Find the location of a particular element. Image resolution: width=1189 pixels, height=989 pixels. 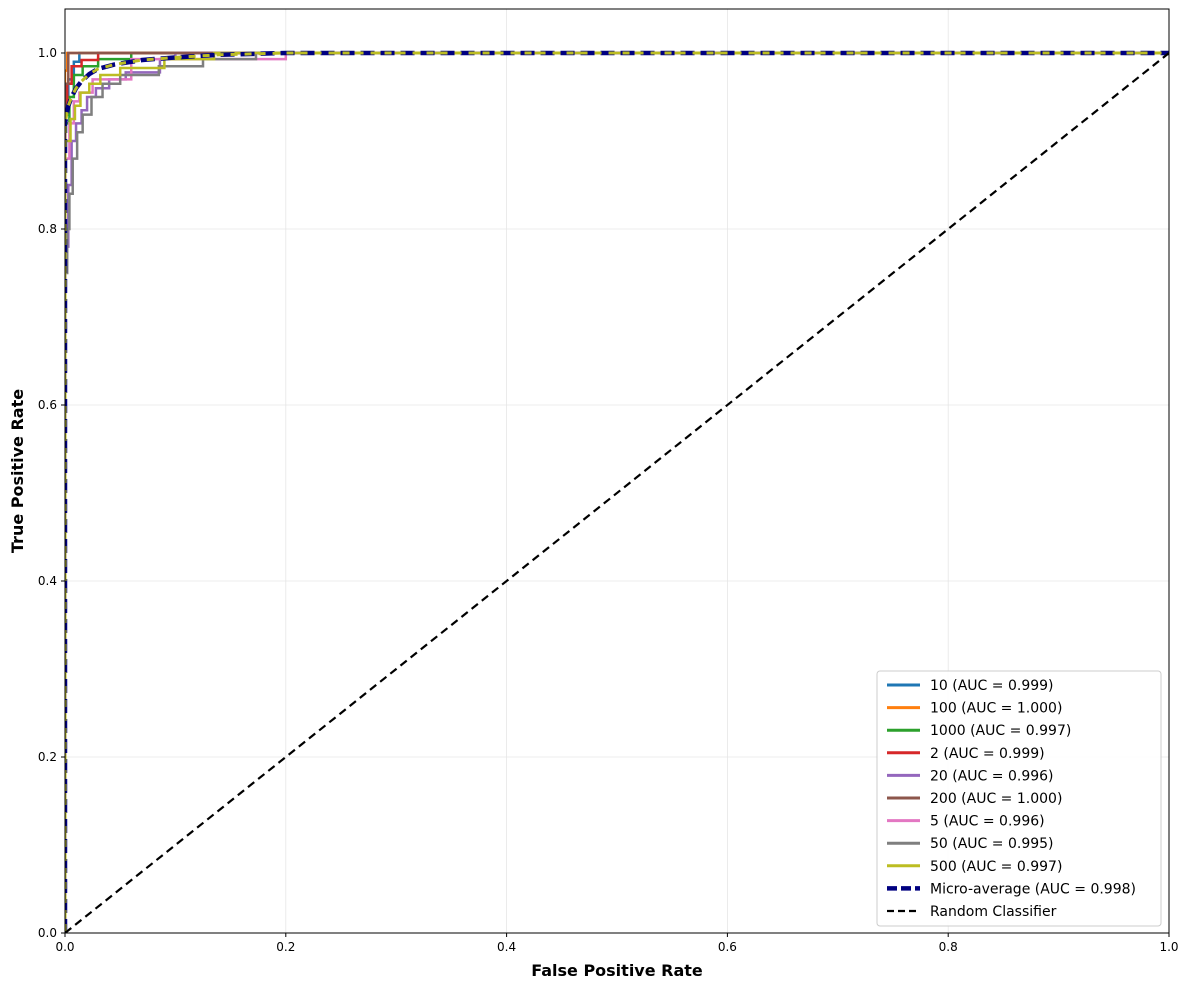

legend-label: 50 (AUC = 0.995) is located at coordinates (992, 844).